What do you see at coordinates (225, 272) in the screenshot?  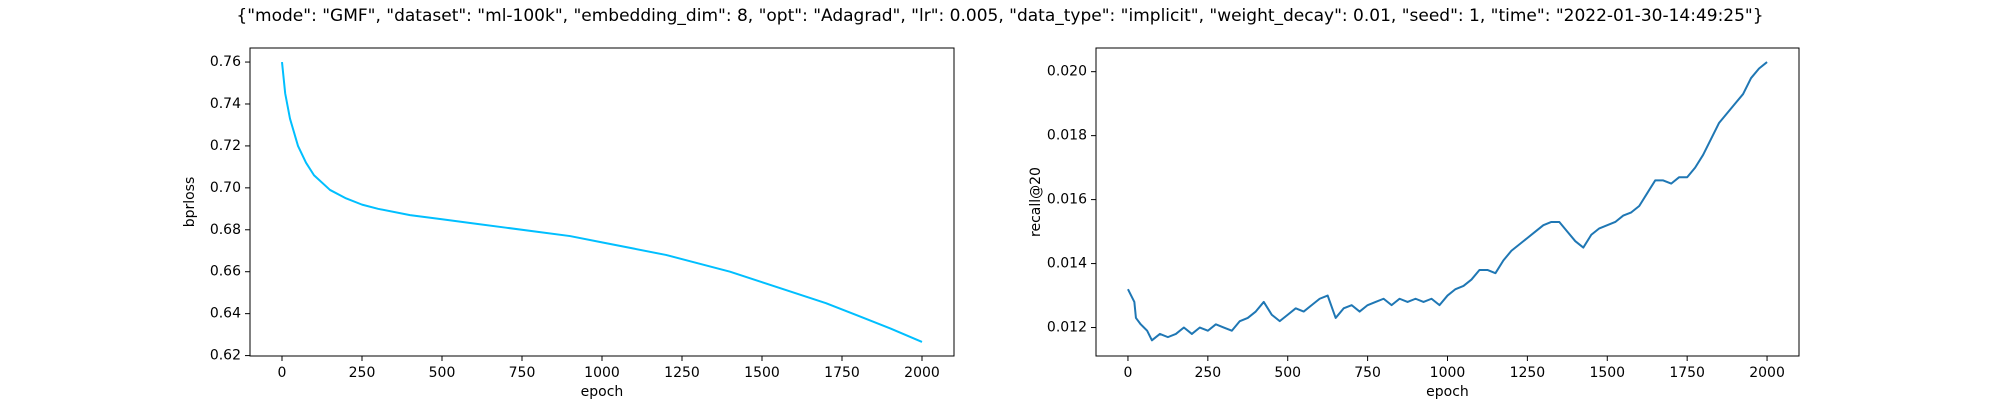 I see `y-tick-label: 0.66` at bounding box center [225, 272].